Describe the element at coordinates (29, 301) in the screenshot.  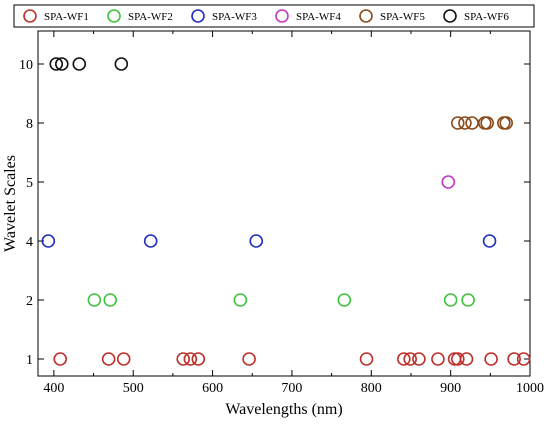
I see `y-tick-label: 2` at that location.